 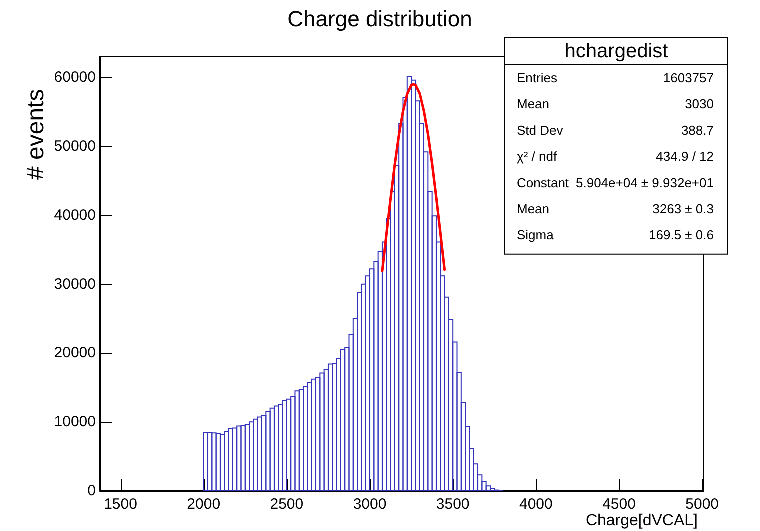 I want to click on x-tick-label: 3000, so click(x=370, y=504).